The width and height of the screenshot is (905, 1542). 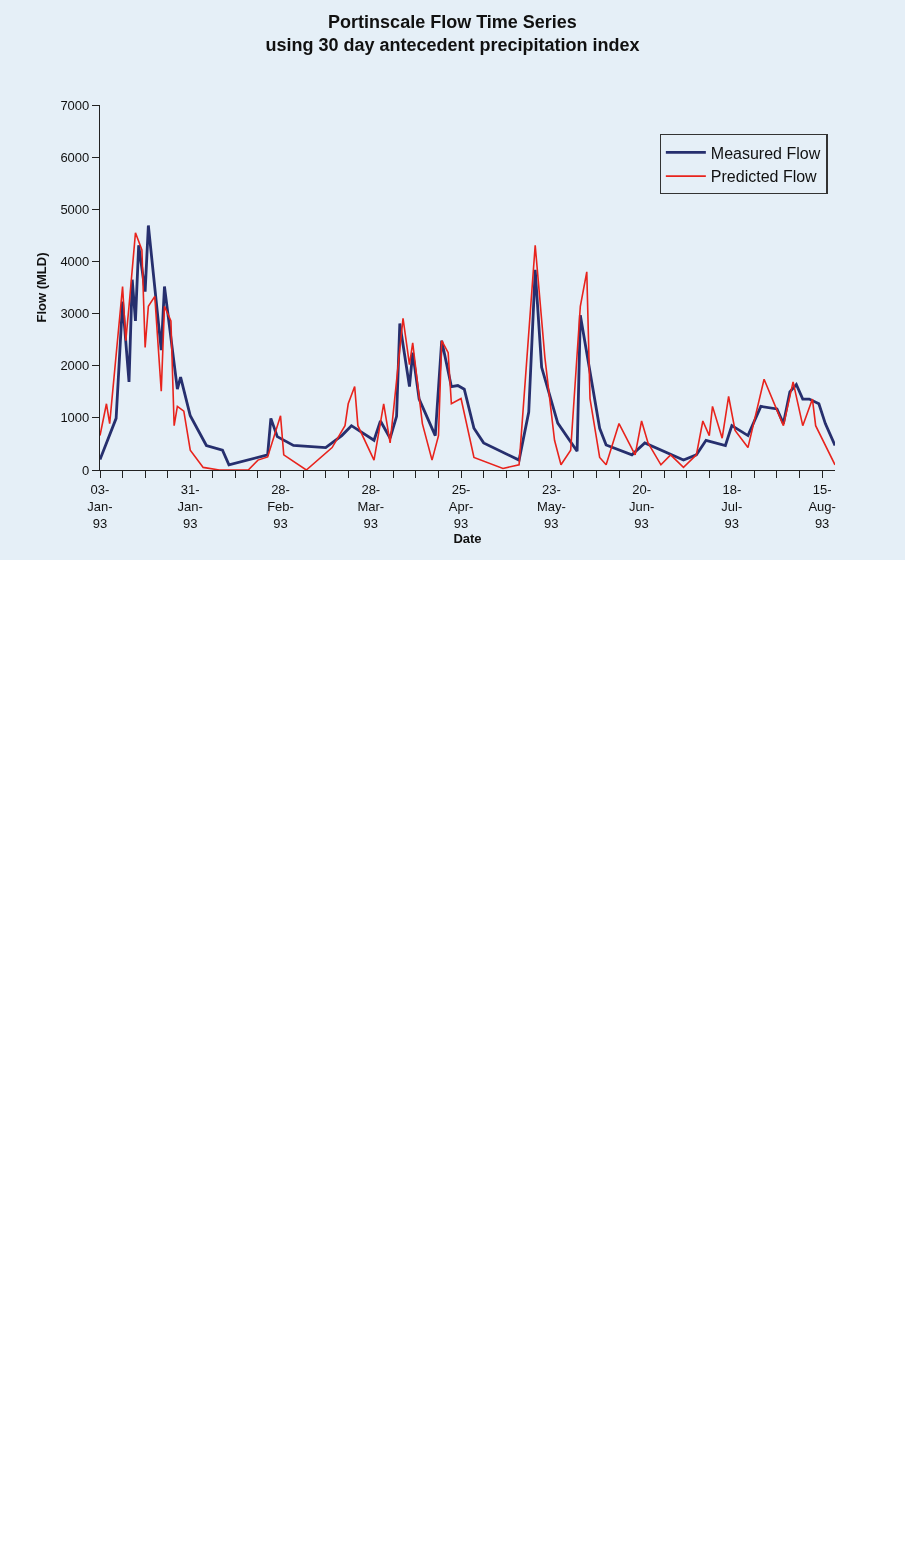 What do you see at coordinates (641, 506) in the screenshot?
I see `x-tick-label: 20- Jun- 93` at bounding box center [641, 506].